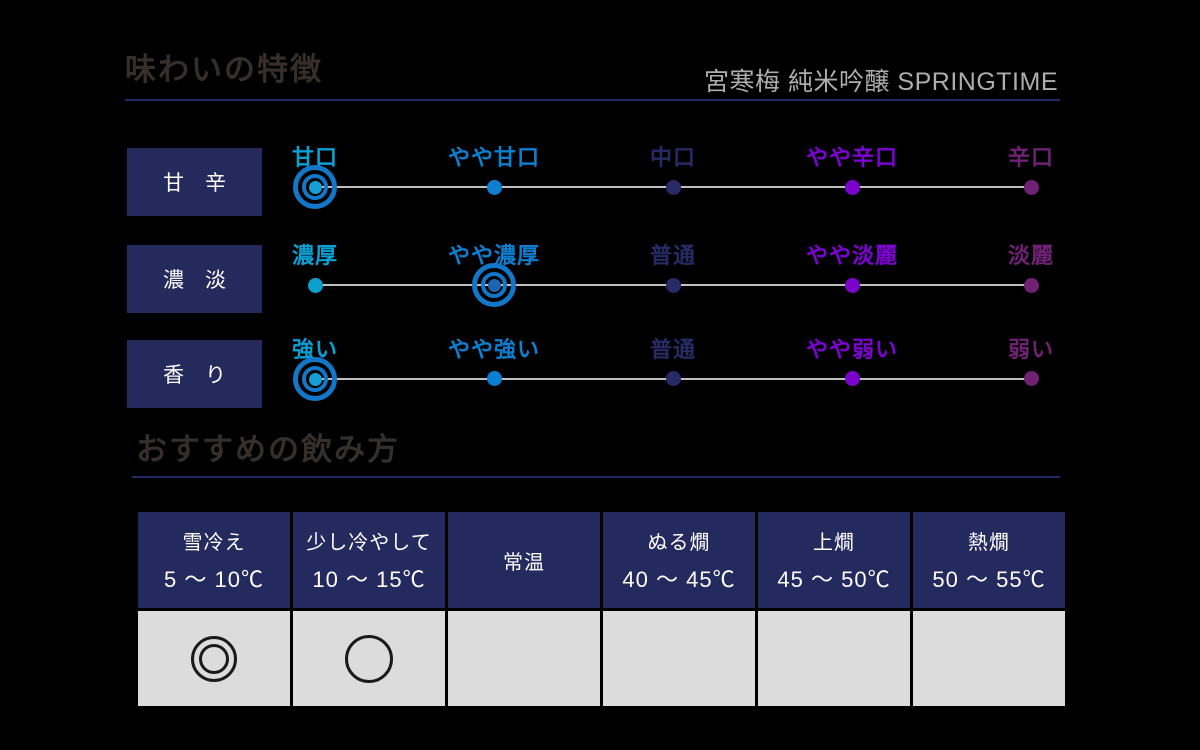 The width and height of the screenshot is (1200, 750). I want to click on serving-temp: 5 ～ 10℃, so click(214, 579).